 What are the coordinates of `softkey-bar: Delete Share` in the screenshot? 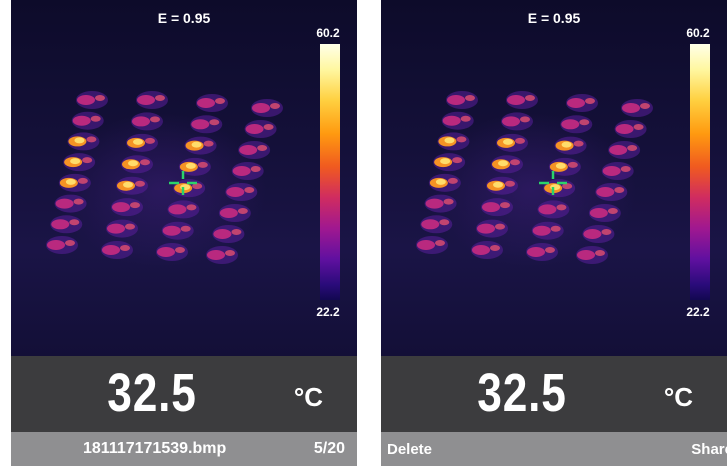 It's located at (554, 449).